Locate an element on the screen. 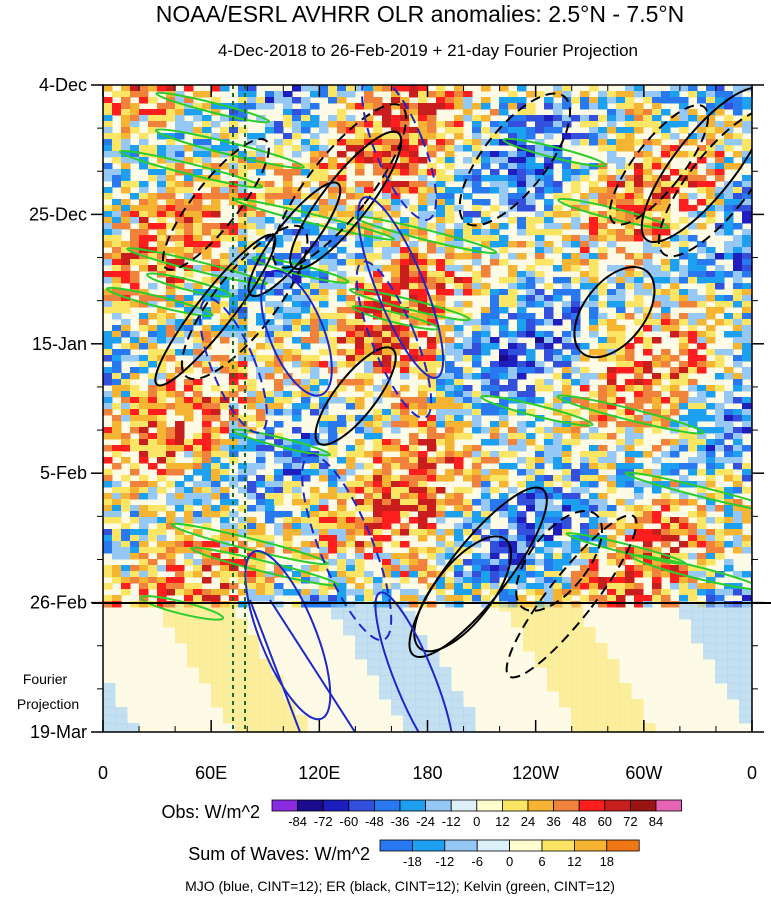 The width and height of the screenshot is (771, 899). mjo-contour is located at coordinates (401, 287).